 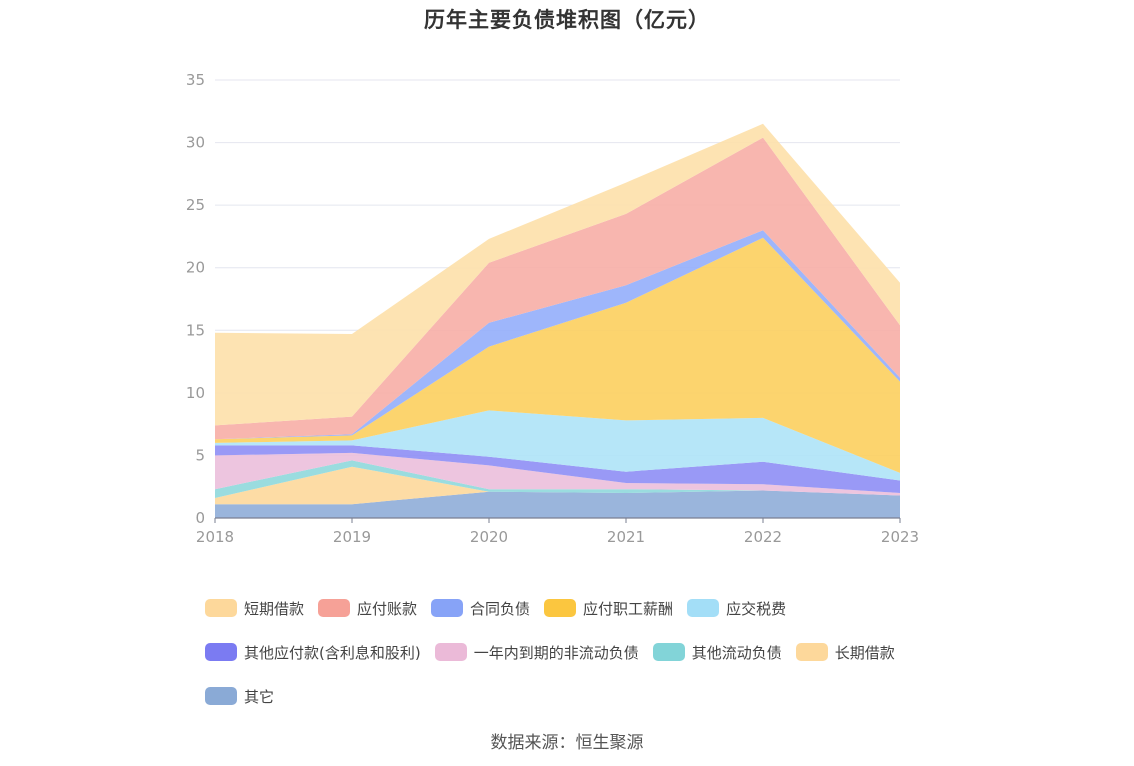 What do you see at coordinates (736, 652) in the screenshot?
I see `legend-label: 其他流动负债` at bounding box center [736, 652].